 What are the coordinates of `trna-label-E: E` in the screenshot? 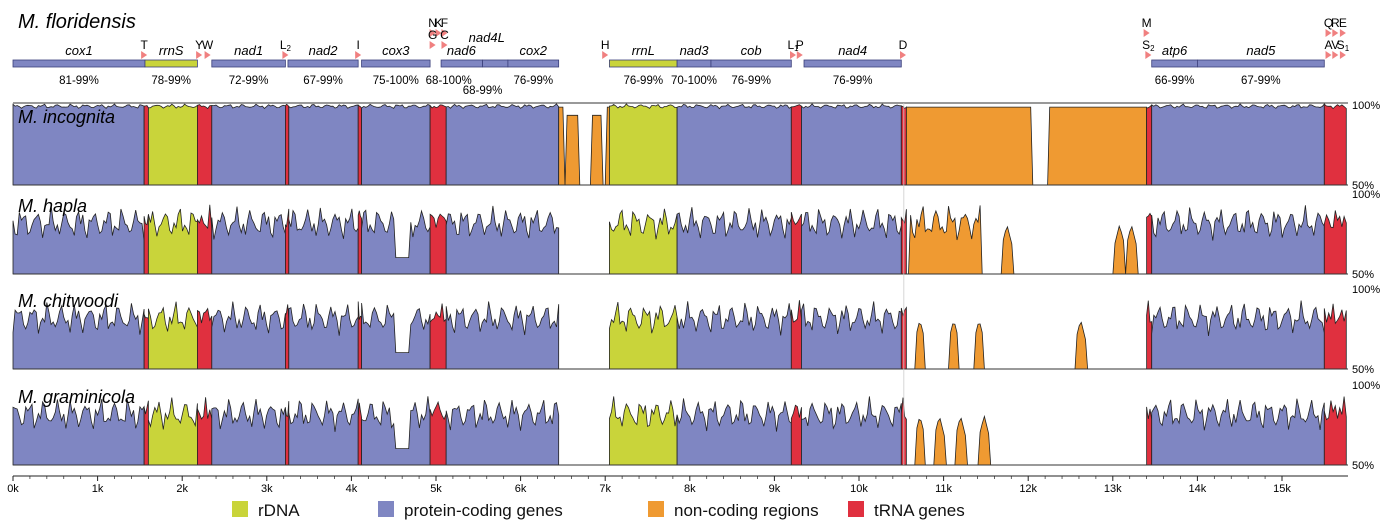 It's located at (1343, 23).